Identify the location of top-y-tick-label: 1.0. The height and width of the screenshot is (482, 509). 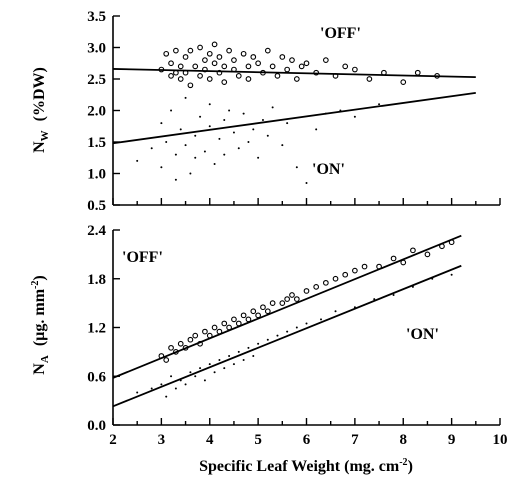
(96, 175).